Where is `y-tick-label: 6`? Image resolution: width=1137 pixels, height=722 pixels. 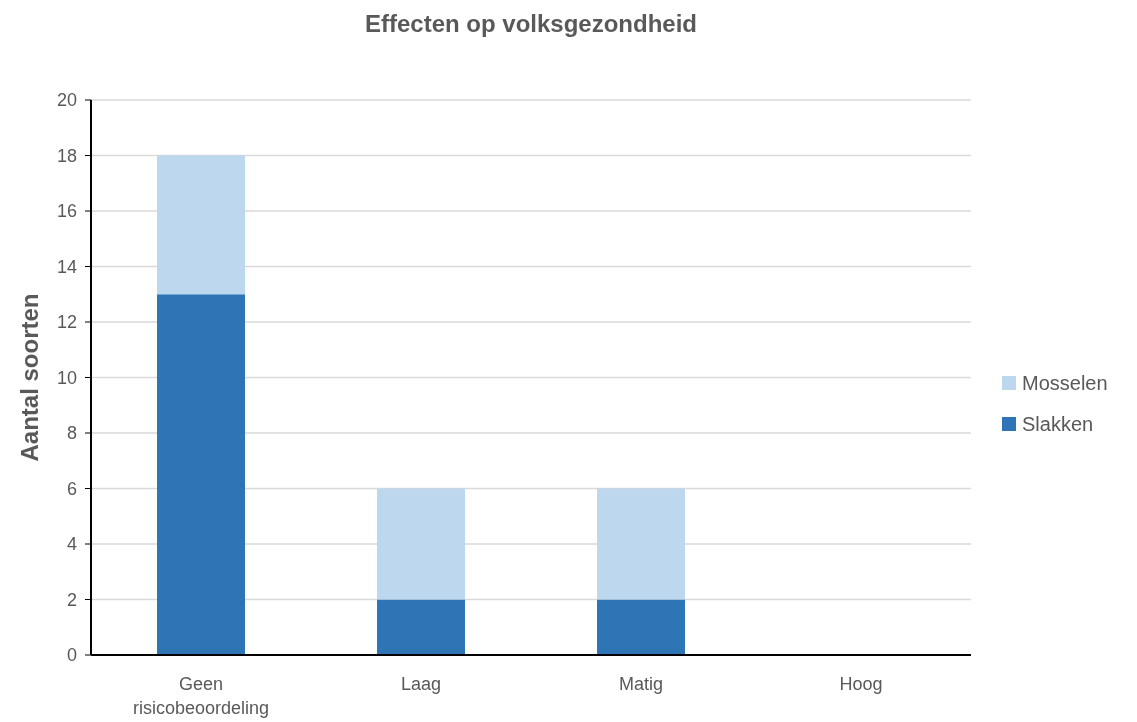 y-tick-label: 6 is located at coordinates (71, 488).